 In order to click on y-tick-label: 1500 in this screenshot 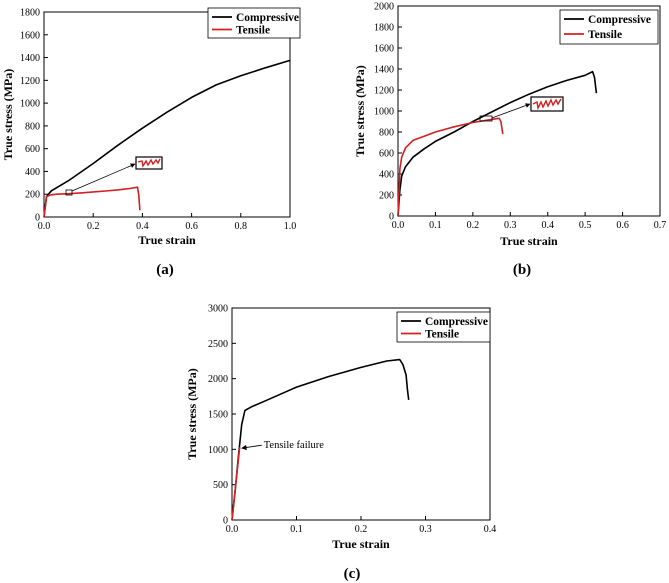, I will do `click(218, 415)`.